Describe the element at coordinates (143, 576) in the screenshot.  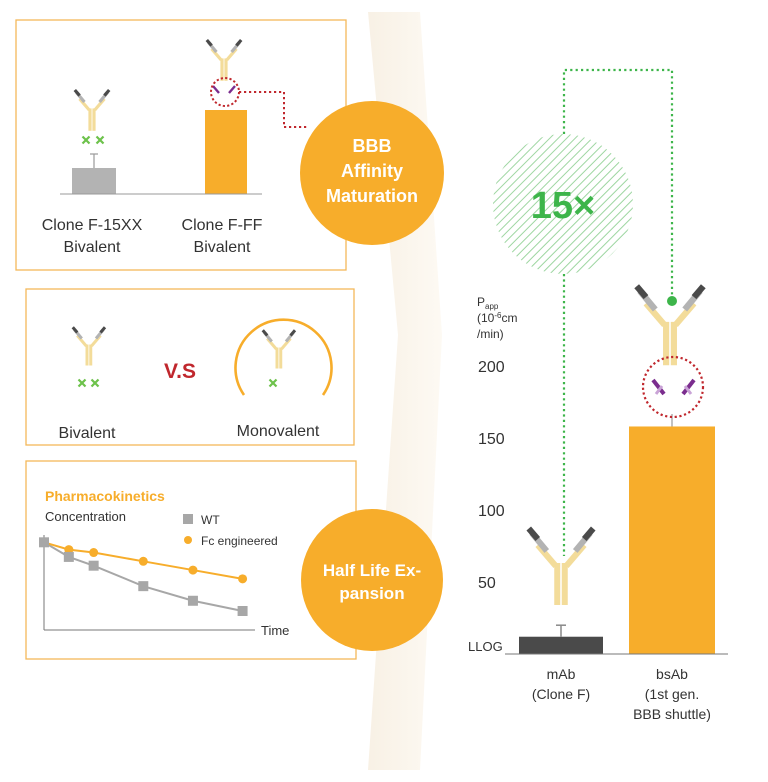
I see `pk-series-layer` at that location.